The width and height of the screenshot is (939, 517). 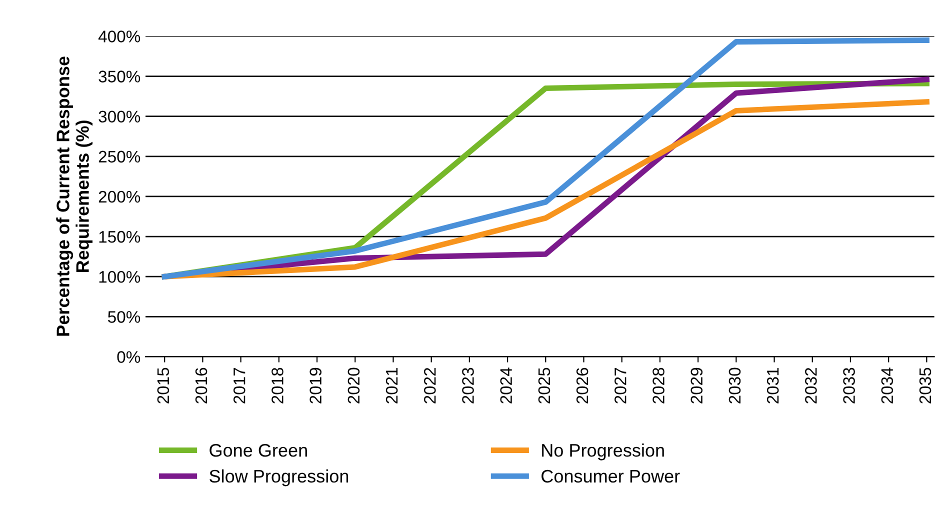 What do you see at coordinates (119, 276) in the screenshot?
I see `y-tick-label: 100%` at bounding box center [119, 276].